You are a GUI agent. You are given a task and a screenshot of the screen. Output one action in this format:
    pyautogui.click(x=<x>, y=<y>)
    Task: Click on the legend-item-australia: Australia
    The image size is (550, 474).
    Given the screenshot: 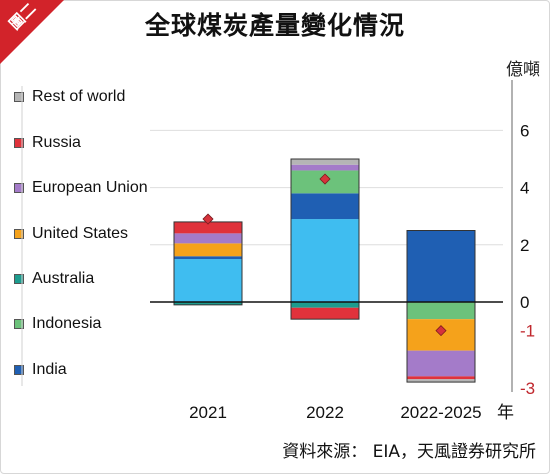 What is the action you would take?
    pyautogui.click(x=54, y=279)
    